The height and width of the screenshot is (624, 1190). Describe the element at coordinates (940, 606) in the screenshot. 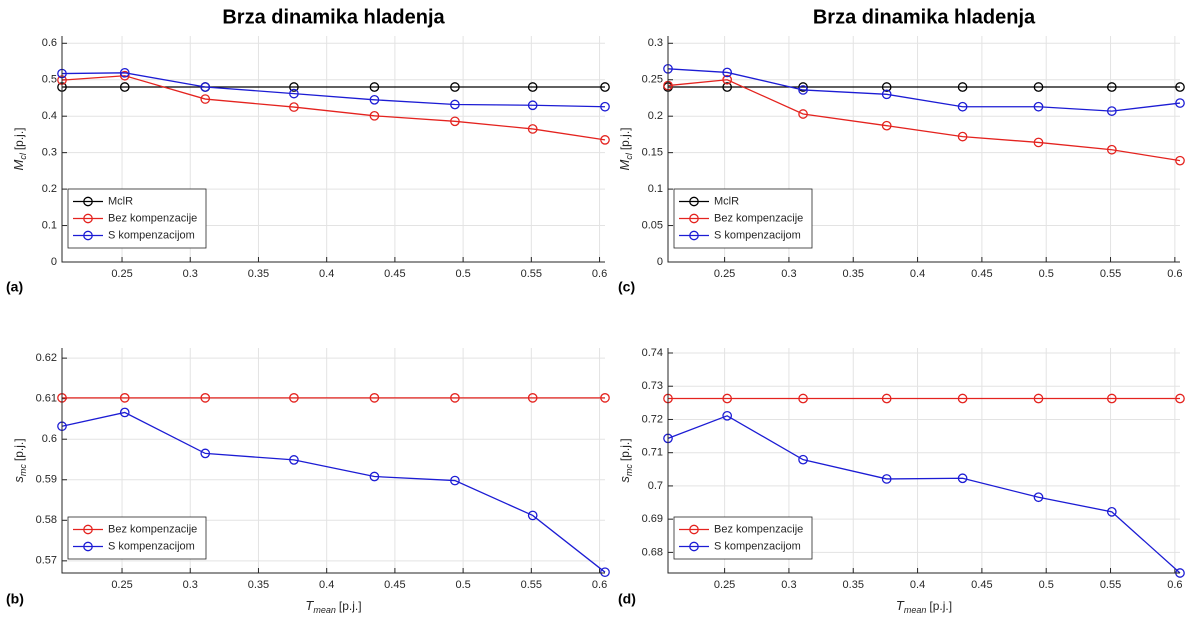

I see `x-axis-label-unit: [p.j.]` at that location.